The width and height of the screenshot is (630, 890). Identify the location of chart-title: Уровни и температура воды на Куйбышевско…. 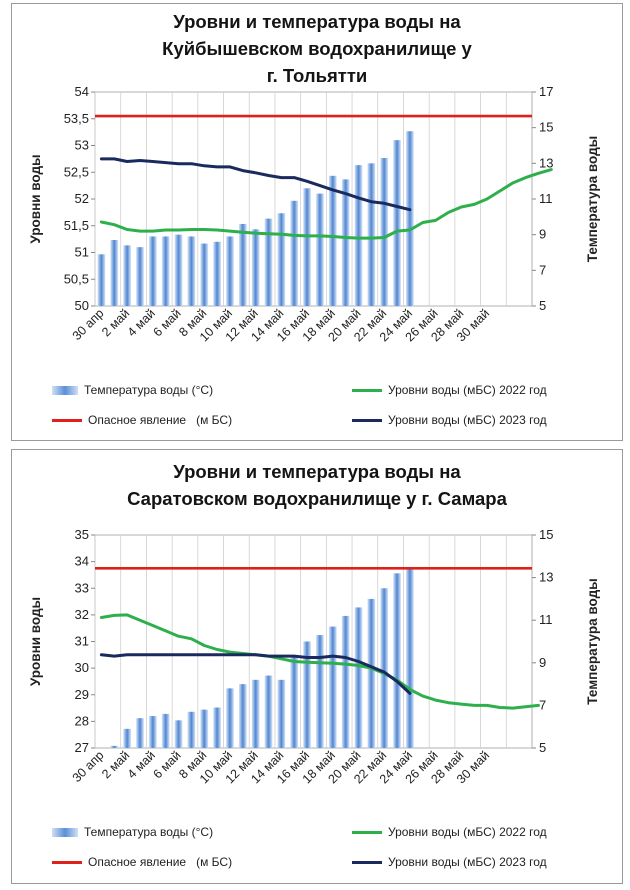
(317, 48).